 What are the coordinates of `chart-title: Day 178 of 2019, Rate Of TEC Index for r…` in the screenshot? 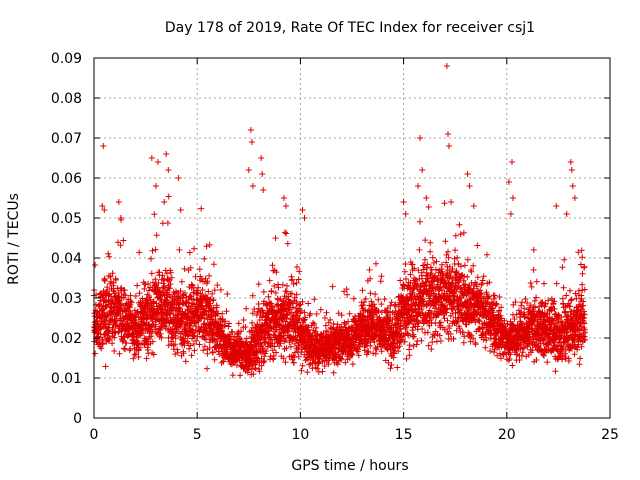 It's located at (350, 28).